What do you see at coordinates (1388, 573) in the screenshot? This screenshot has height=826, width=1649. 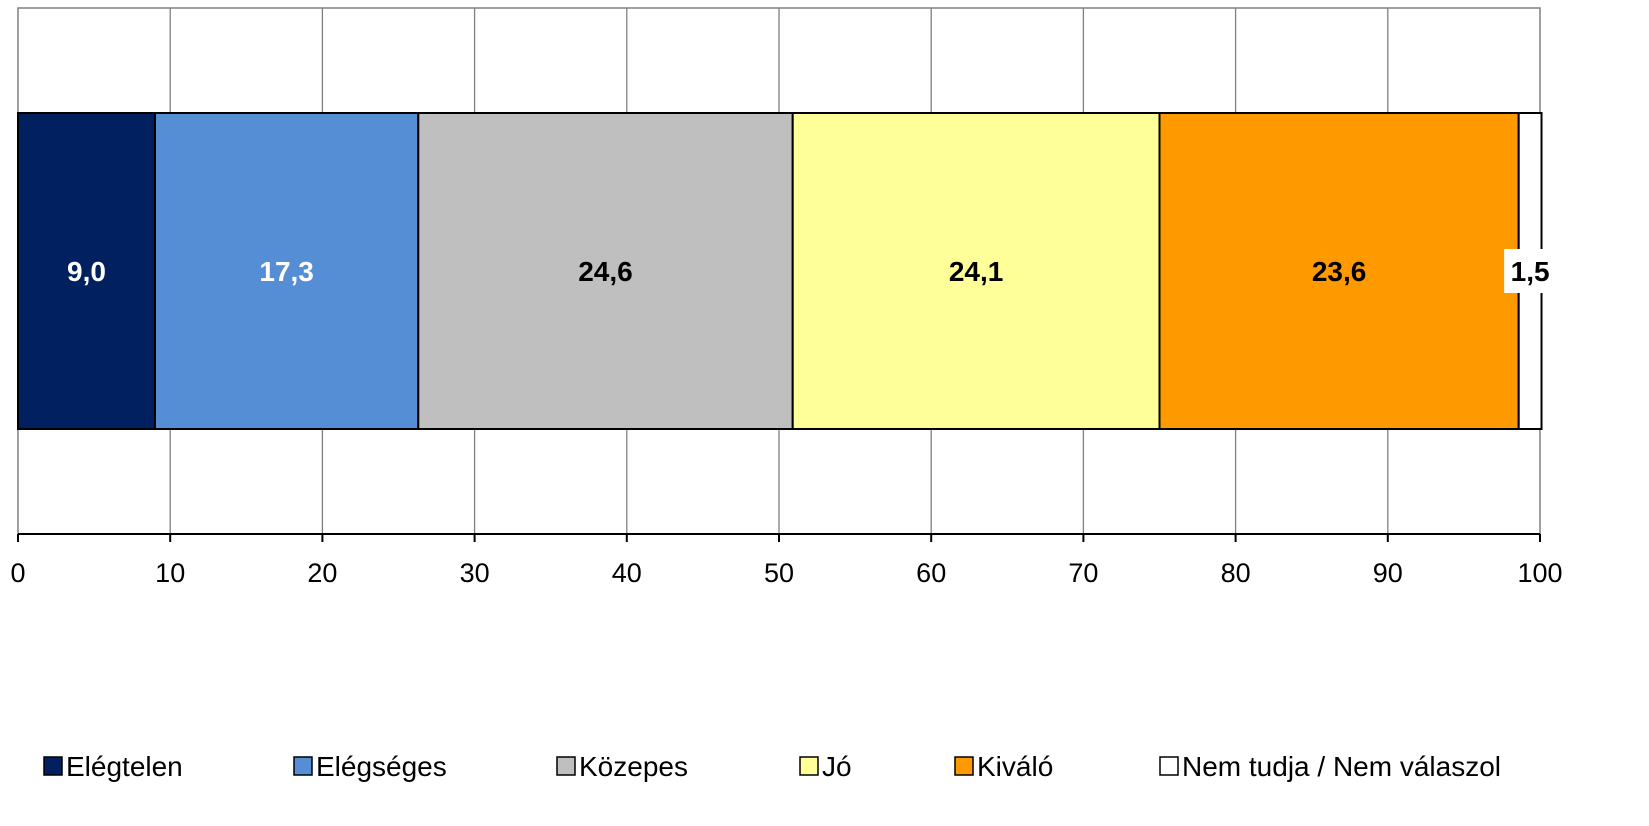 I see `x-tick-label: 90` at bounding box center [1388, 573].